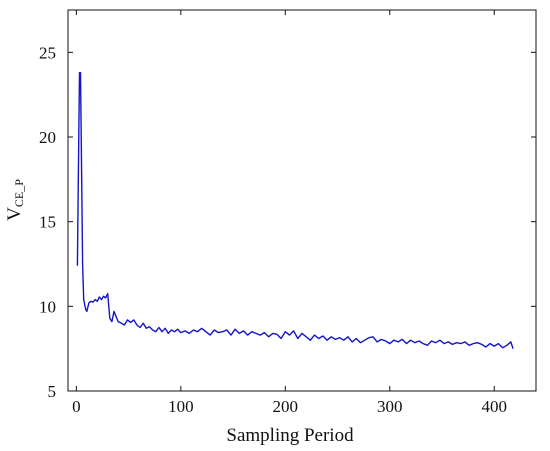 This screenshot has height=451, width=550. What do you see at coordinates (494, 406) in the screenshot?
I see `x-tick-label: 400` at bounding box center [494, 406].